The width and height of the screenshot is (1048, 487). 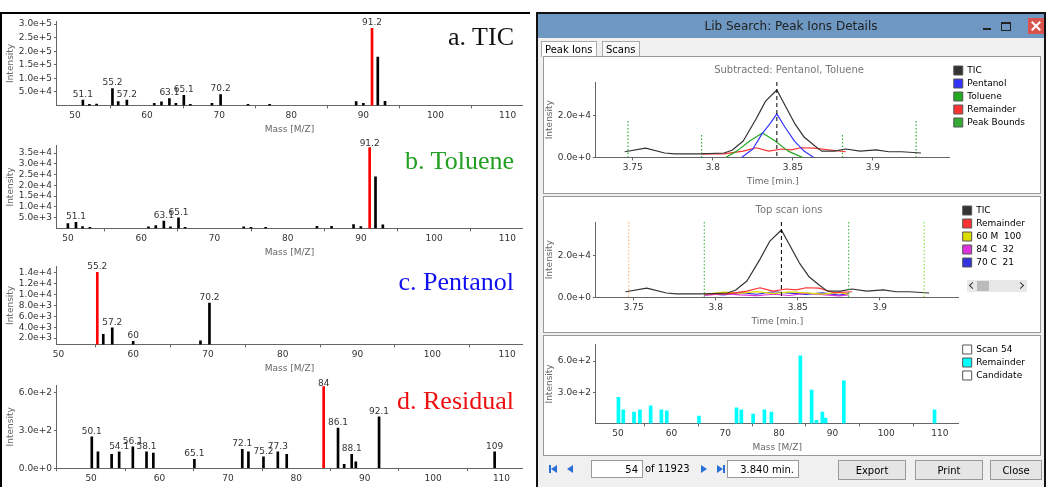 I want to click on annotation: 84, so click(x=323, y=382).